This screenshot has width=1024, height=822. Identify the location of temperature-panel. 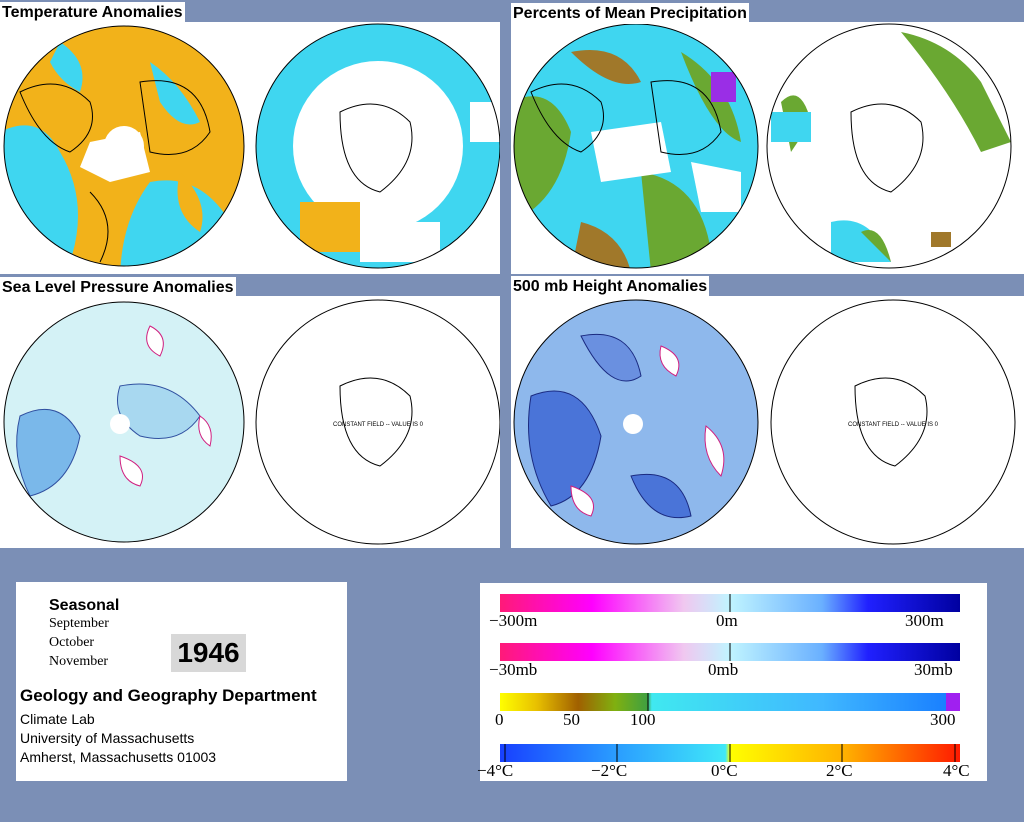
(250, 148).